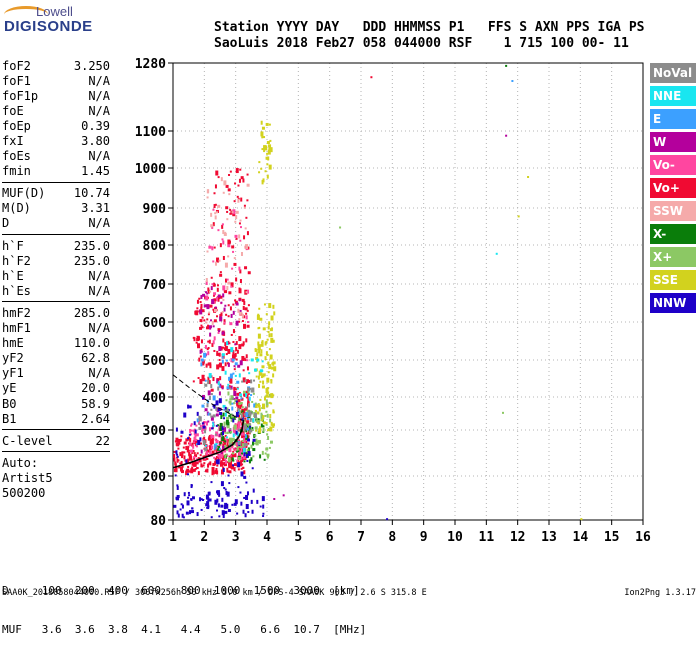 The image size is (700, 649). What do you see at coordinates (9, 418) in the screenshot?
I see `parameter-name: B1` at bounding box center [9, 418].